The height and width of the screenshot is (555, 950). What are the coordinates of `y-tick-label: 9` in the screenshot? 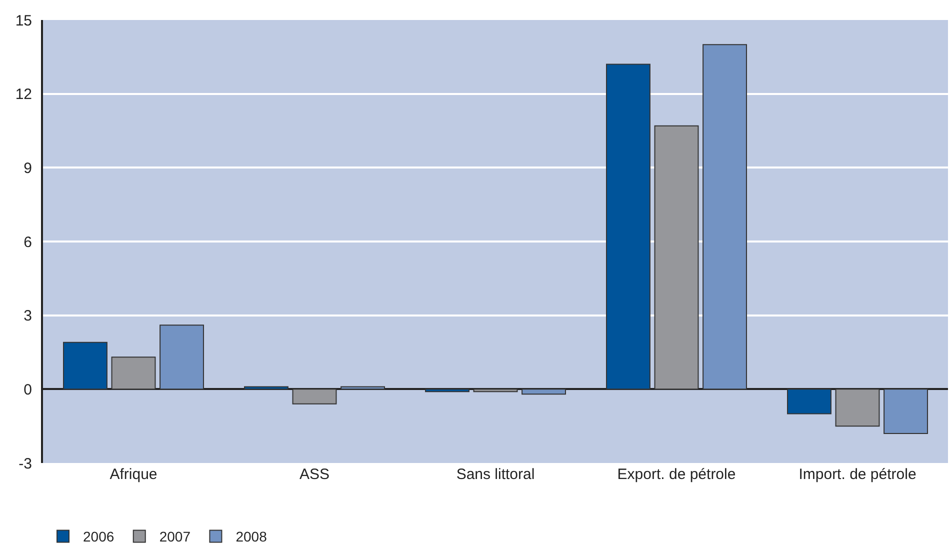 It's located at (28, 168).